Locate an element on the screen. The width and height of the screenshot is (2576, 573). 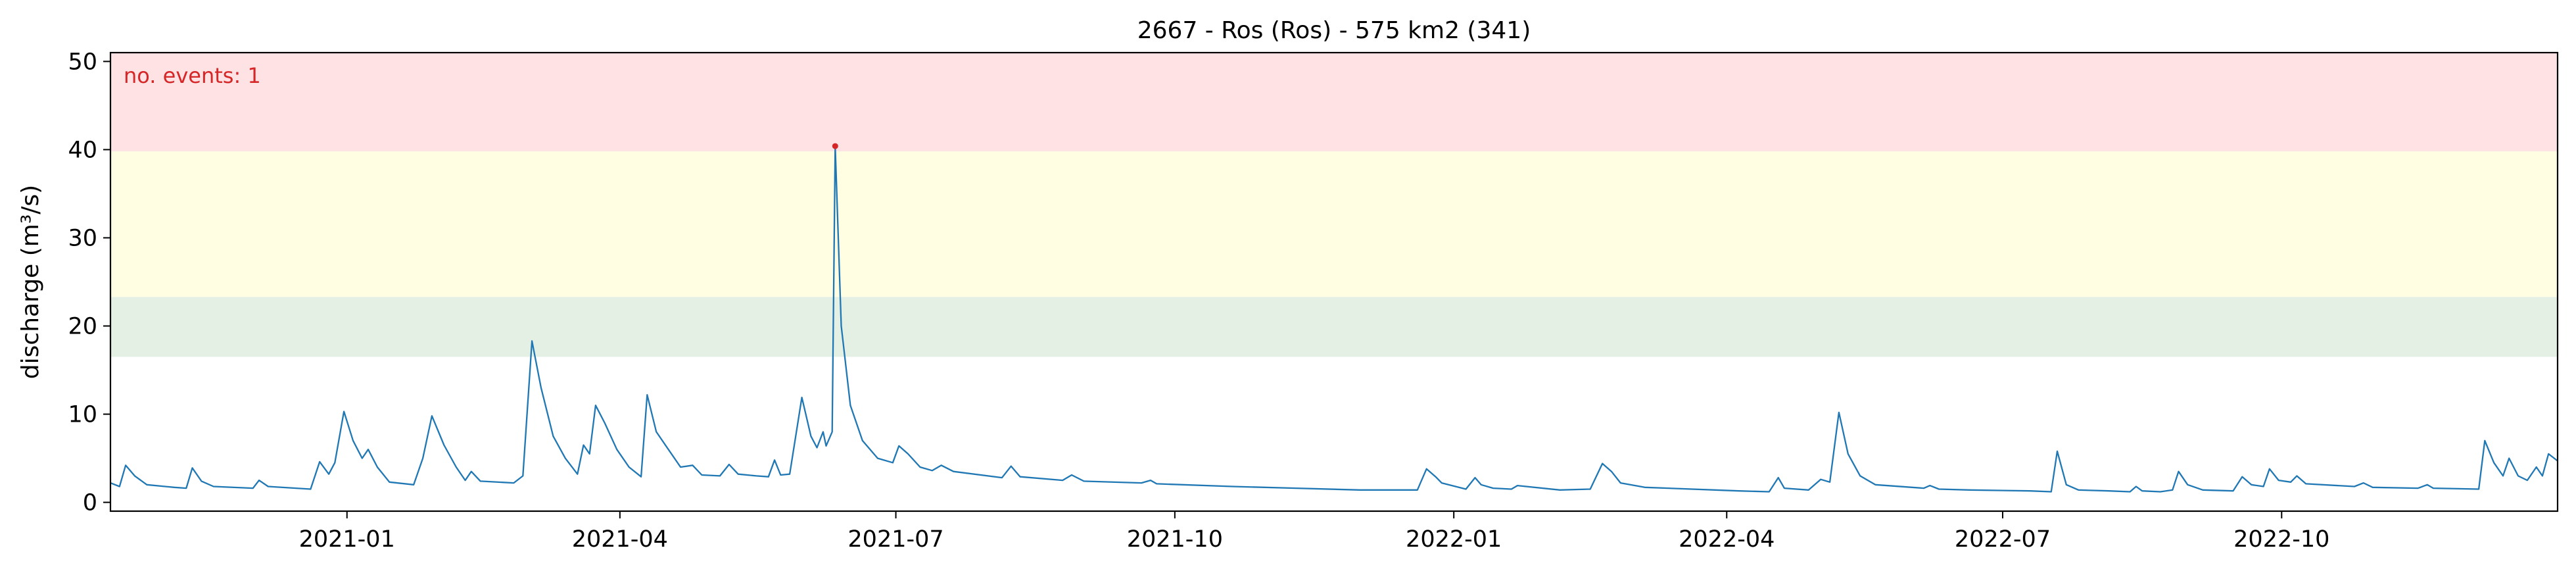
chart-title: 2667 - Ros (Ros) - 575 km2 (341) is located at coordinates (1334, 30).